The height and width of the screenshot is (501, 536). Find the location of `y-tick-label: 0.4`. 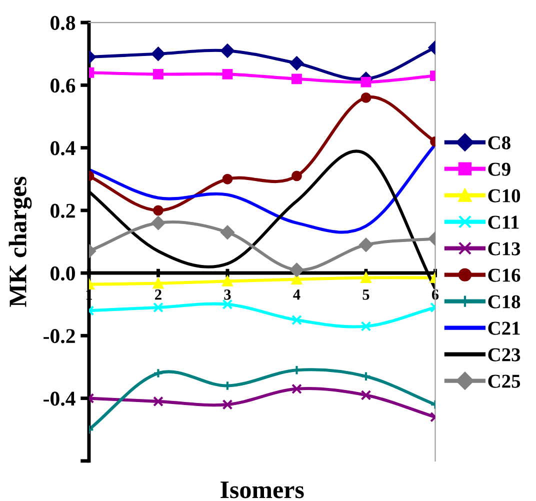

y-tick-label: 0.4 is located at coordinates (63, 148).